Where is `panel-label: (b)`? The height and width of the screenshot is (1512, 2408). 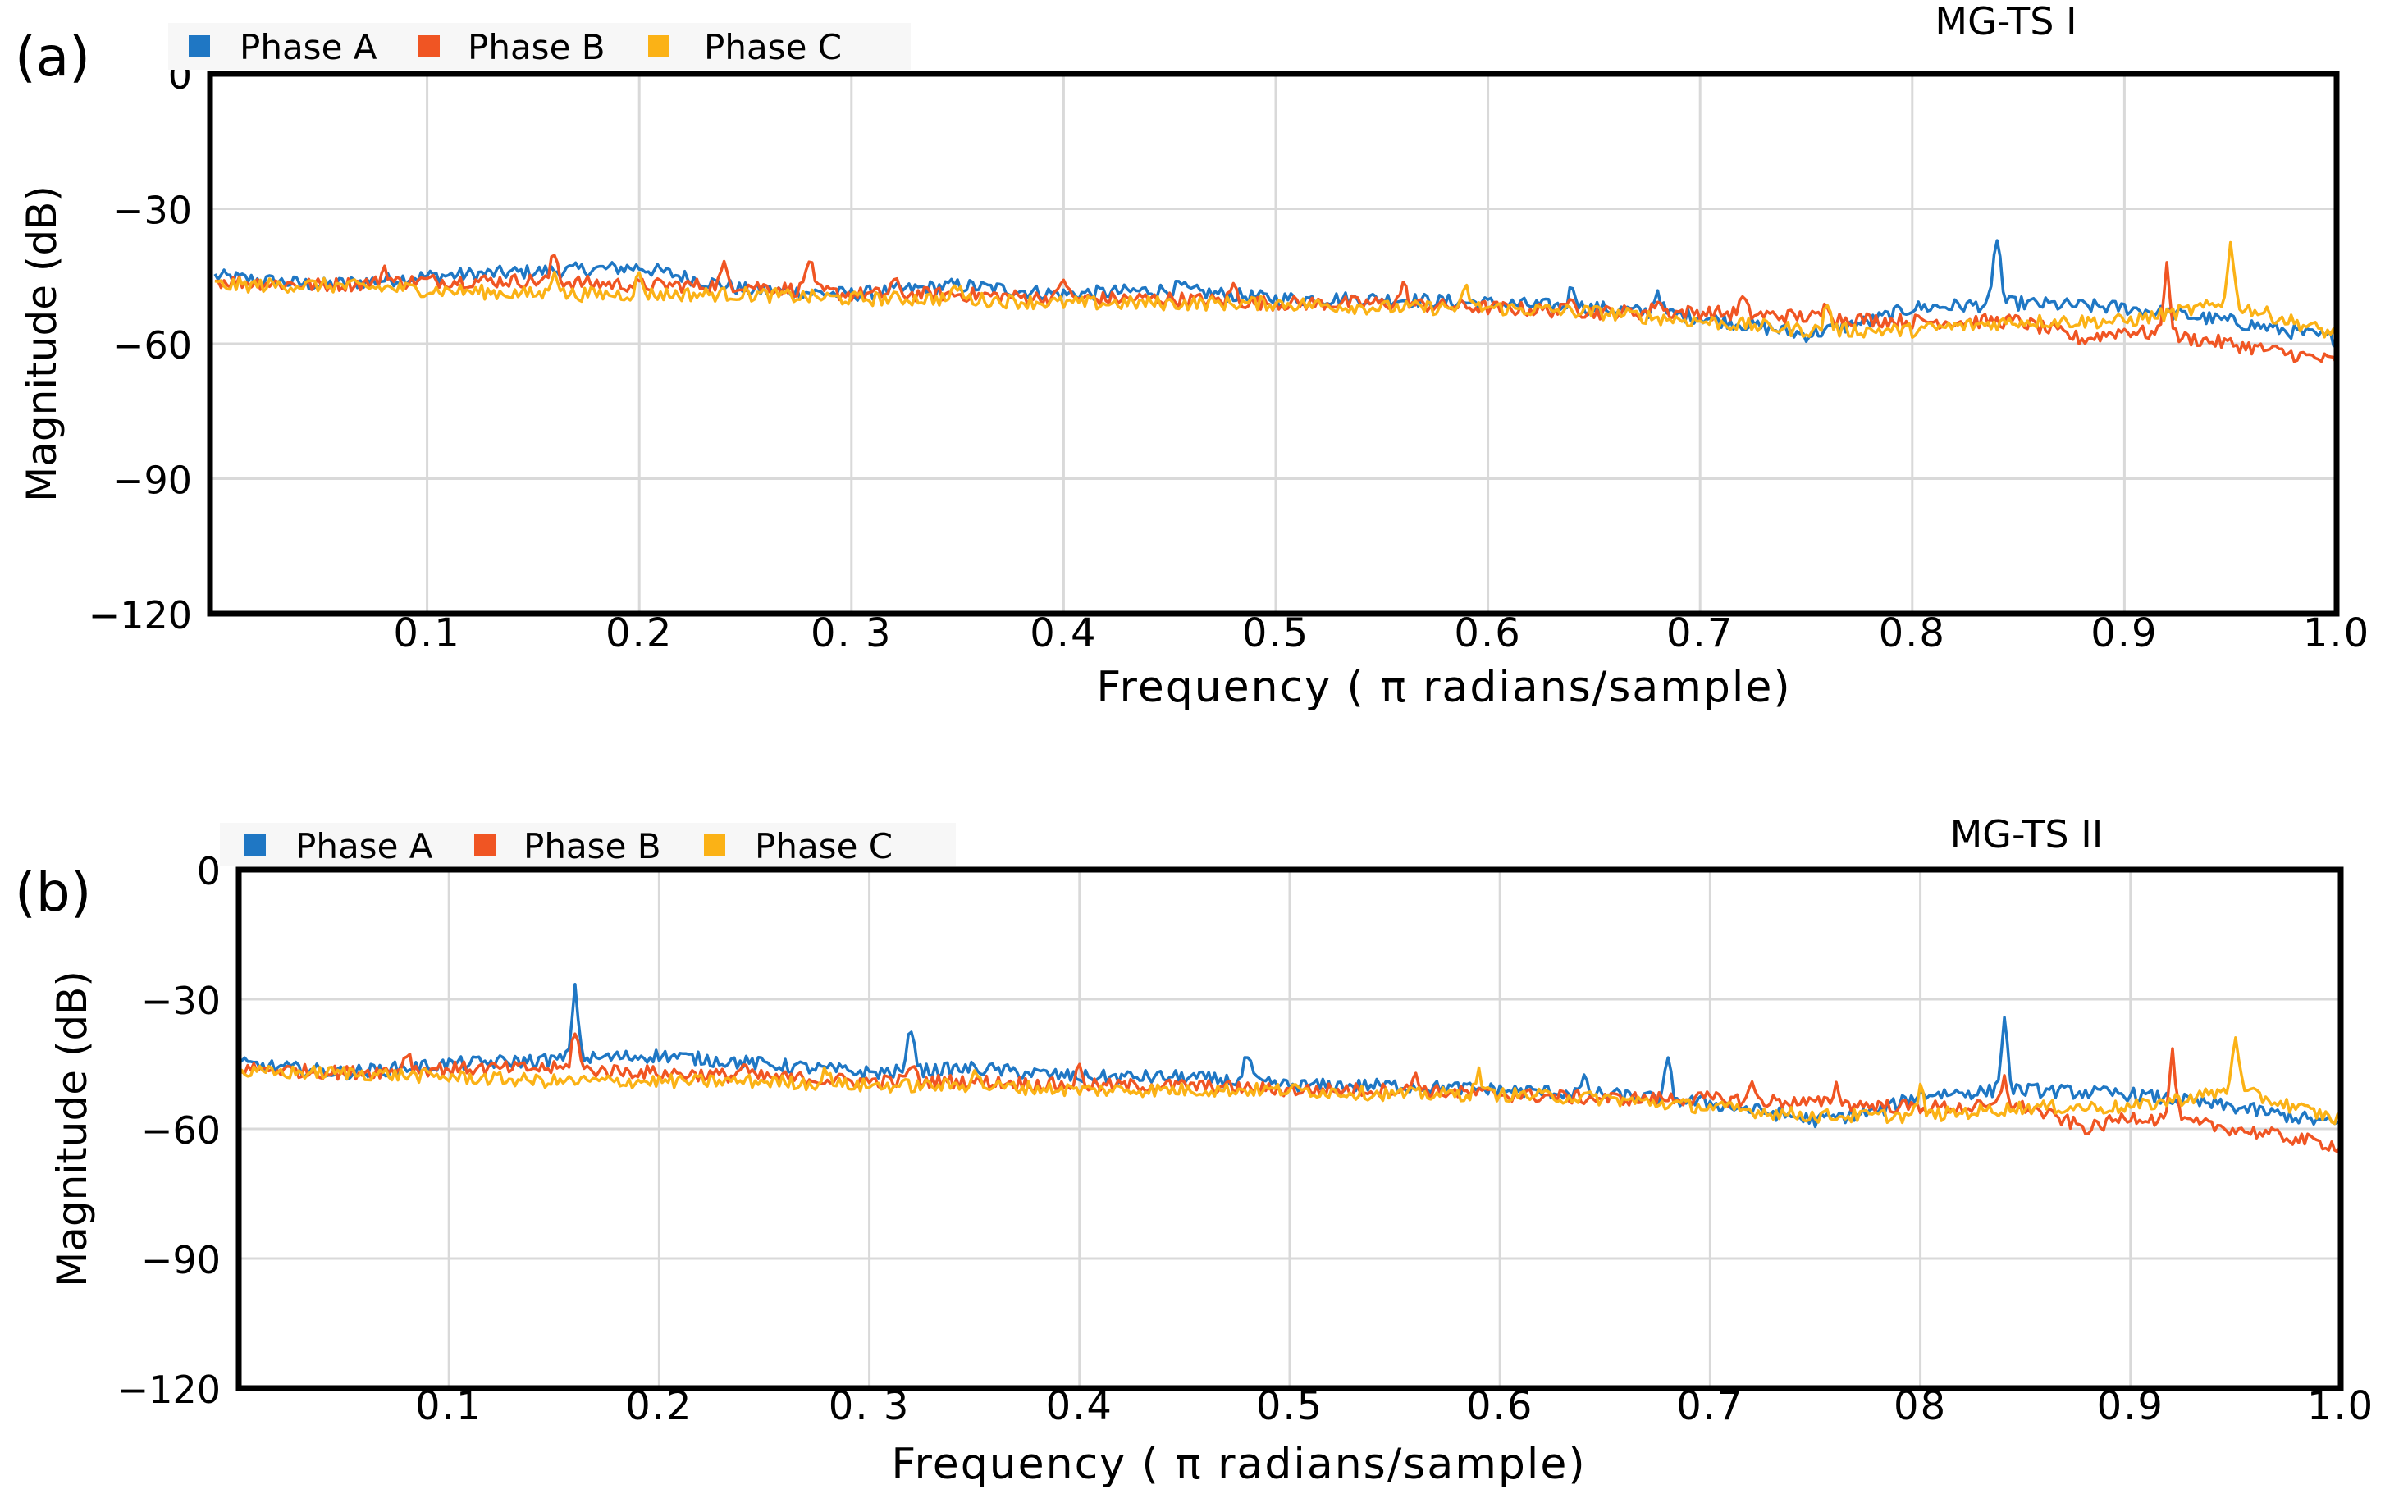
panel-label: (b) is located at coordinates (53, 893).